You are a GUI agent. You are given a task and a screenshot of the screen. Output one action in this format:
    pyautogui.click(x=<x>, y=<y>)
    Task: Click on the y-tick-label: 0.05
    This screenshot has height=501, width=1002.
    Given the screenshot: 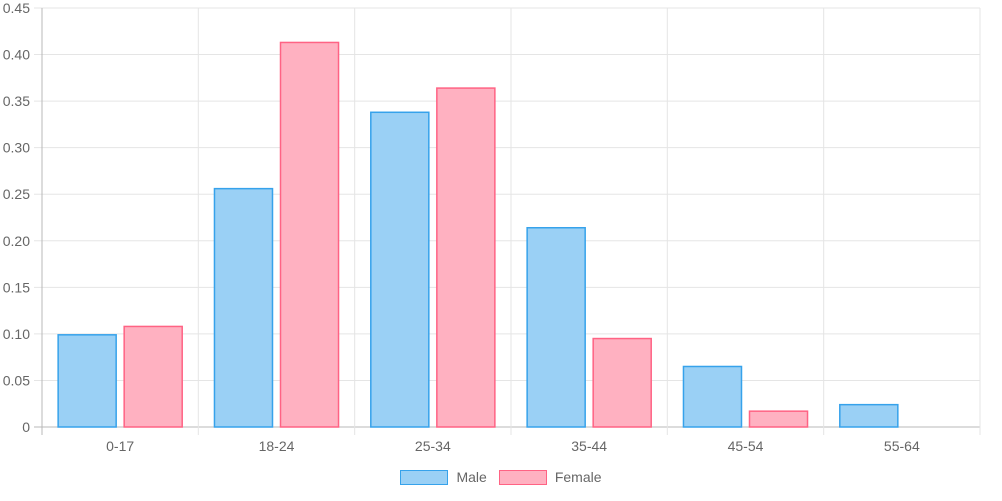 What is the action you would take?
    pyautogui.click(x=16, y=380)
    